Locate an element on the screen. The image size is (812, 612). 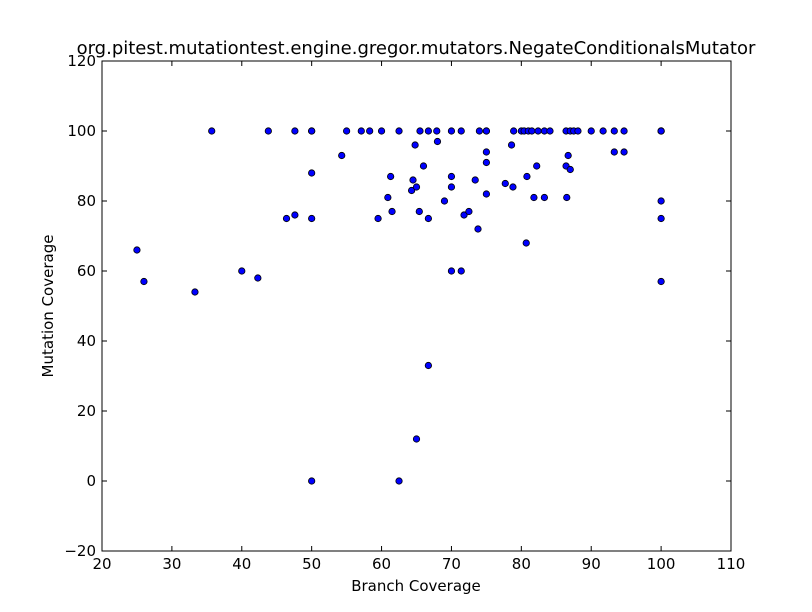
y-tick-label: 40 is located at coordinates (86, 341).